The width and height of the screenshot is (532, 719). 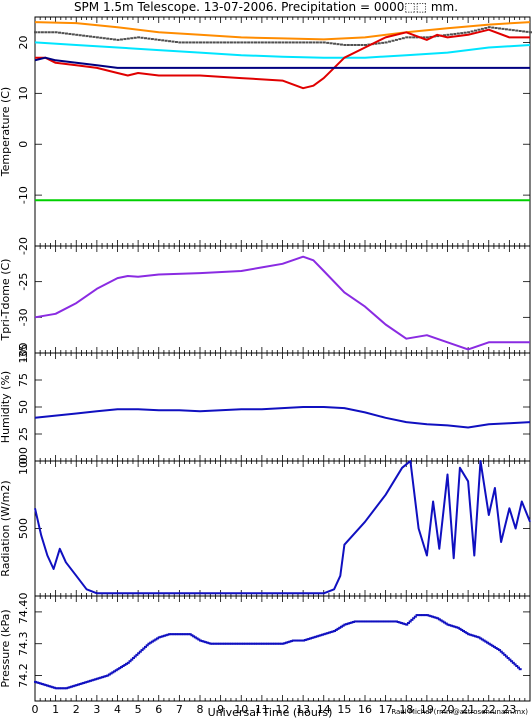 What do you see at coordinates (23, 317) in the screenshot?
I see `y-tick-label: -30` at bounding box center [23, 317].